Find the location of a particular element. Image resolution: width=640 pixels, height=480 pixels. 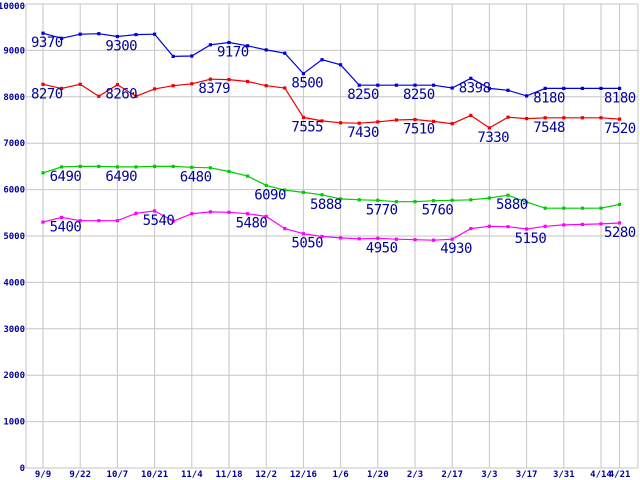

series-magenta-point-label: 5540 is located at coordinates (159, 221).